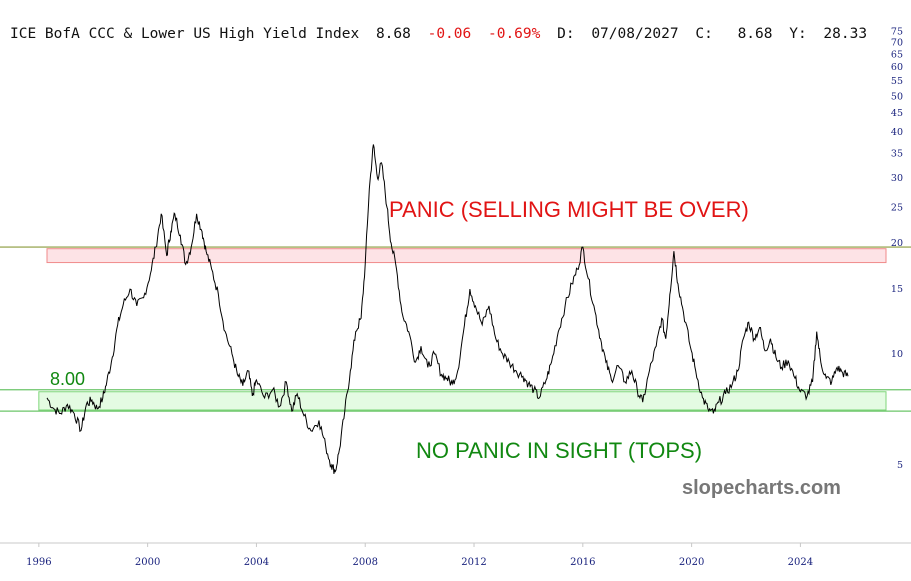  I want to click on y-tick-15: 15, so click(897, 289).